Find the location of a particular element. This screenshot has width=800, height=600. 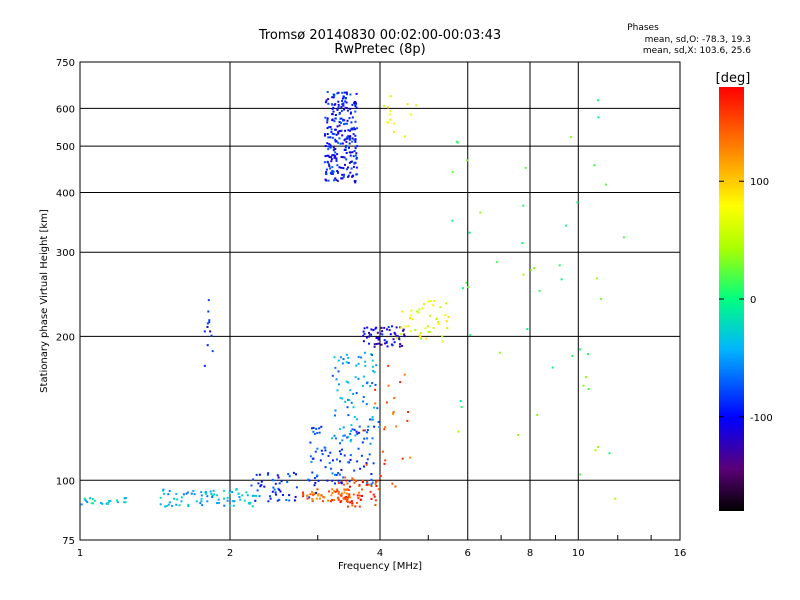

x-tick-label: 16 is located at coordinates (680, 553).